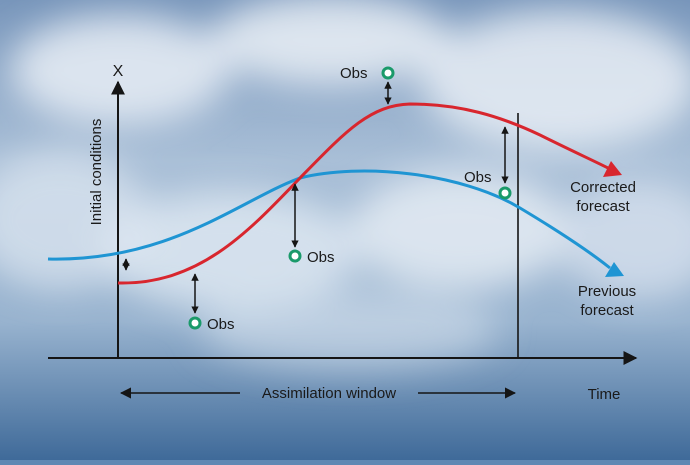 The height and width of the screenshot is (465, 690). What do you see at coordinates (612, 169) in the screenshot?
I see `corrected-forecast-arrowhead` at bounding box center [612, 169].